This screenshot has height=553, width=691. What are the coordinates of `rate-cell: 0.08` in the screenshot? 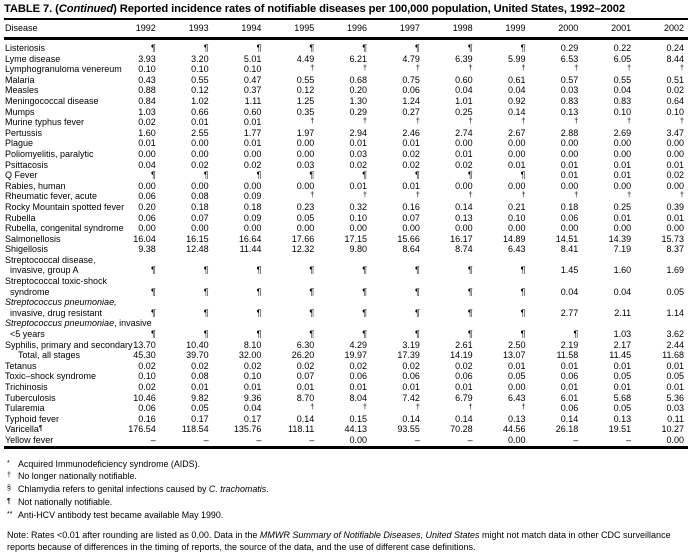 It's located at (200, 196).